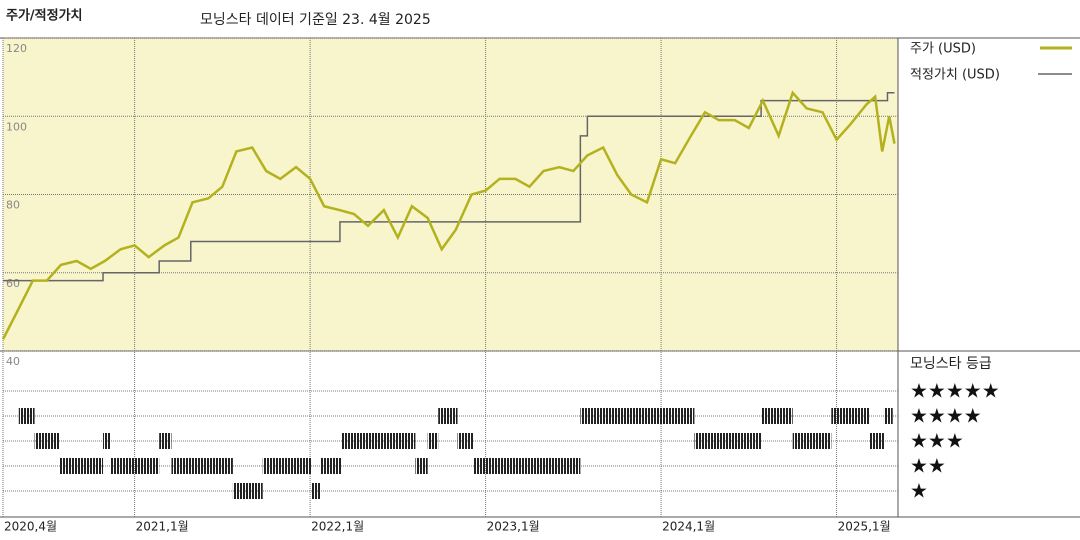  Describe the element at coordinates (16, 126) in the screenshot. I see `y-tick-label: 100` at that location.